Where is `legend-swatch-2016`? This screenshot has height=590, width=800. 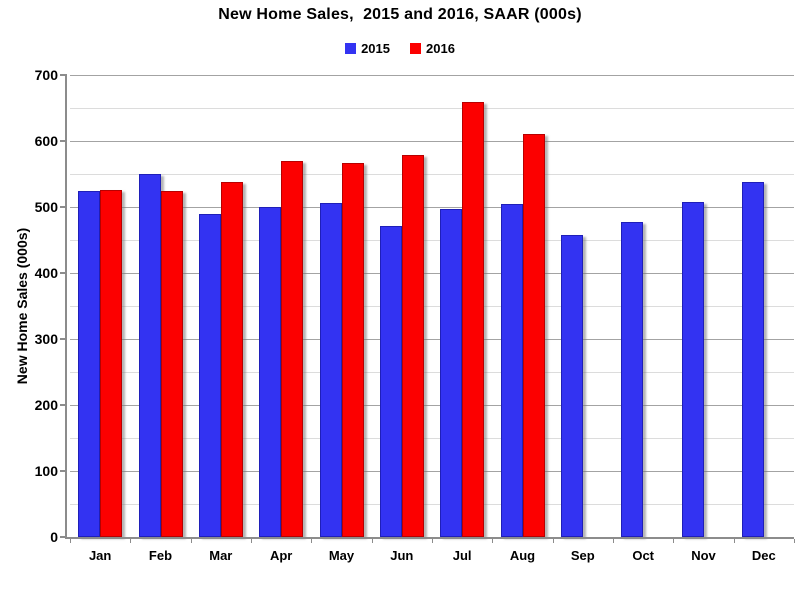 legend-swatch-2016 is located at coordinates (415, 48).